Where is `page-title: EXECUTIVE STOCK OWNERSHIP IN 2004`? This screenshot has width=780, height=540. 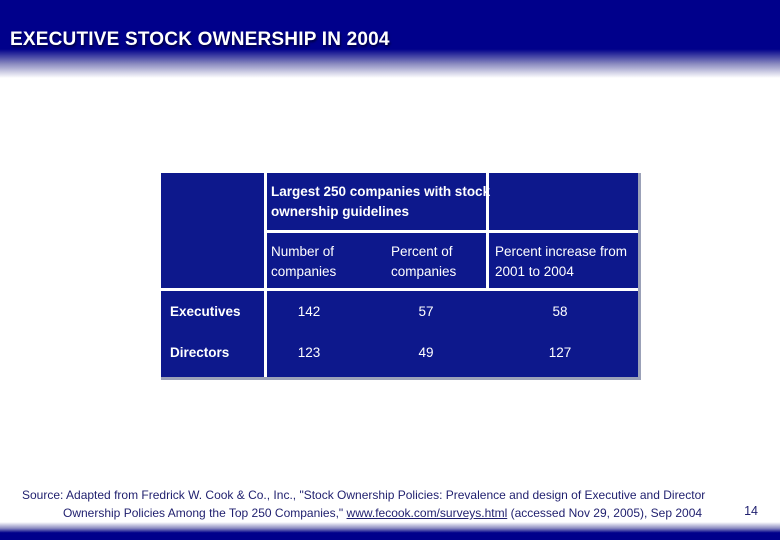
page-title: EXECUTIVE STOCK OWNERSHIP IN 2004 is located at coordinates (200, 39).